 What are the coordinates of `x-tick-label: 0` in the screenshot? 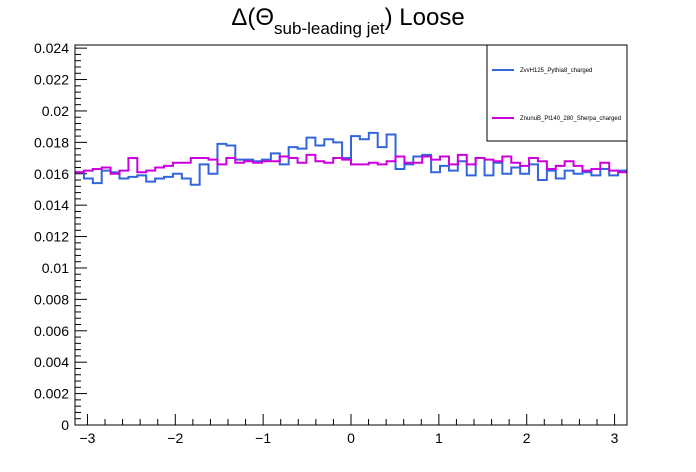 It's located at (351, 438).